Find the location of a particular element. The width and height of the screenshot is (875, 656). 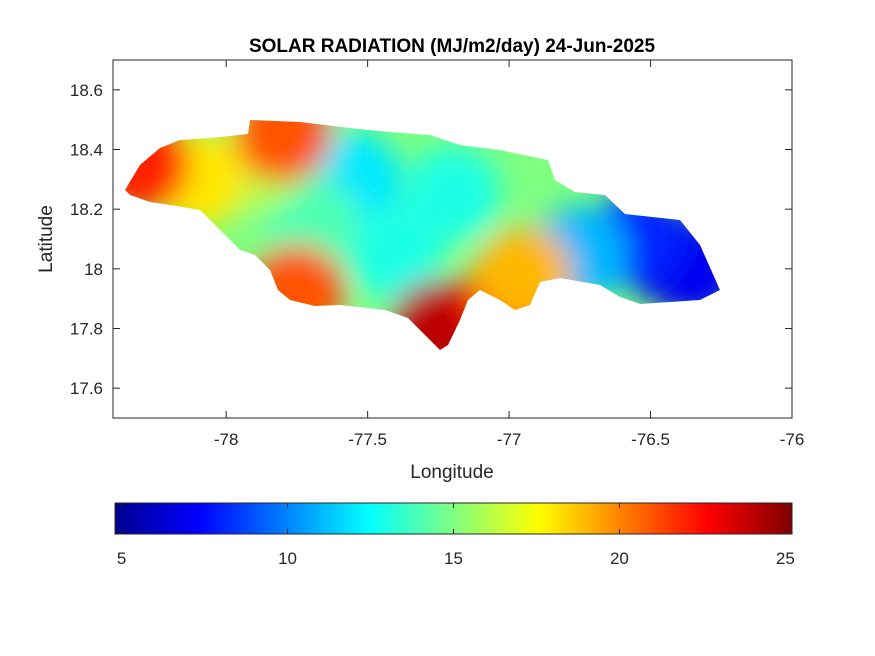

colorbar is located at coordinates (453, 518).